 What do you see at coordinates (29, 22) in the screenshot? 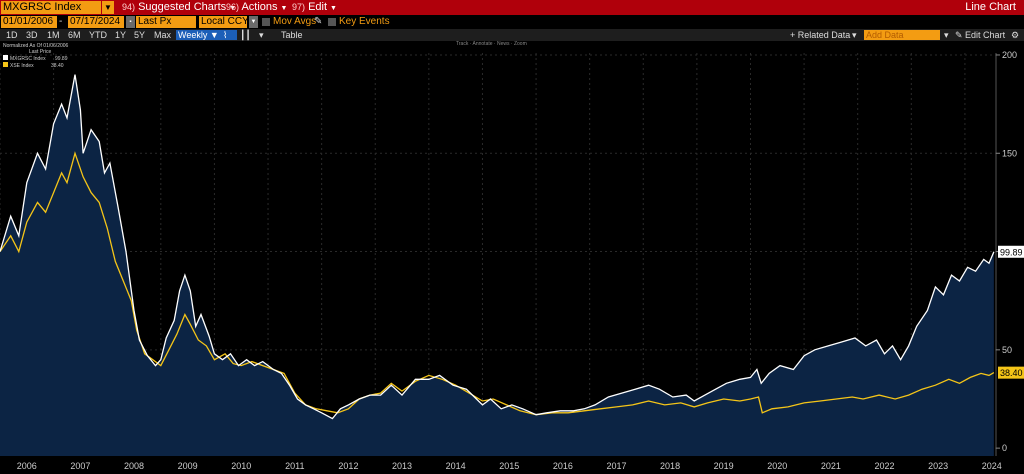
I see `start-date-field: 01/01/2006` at bounding box center [29, 22].